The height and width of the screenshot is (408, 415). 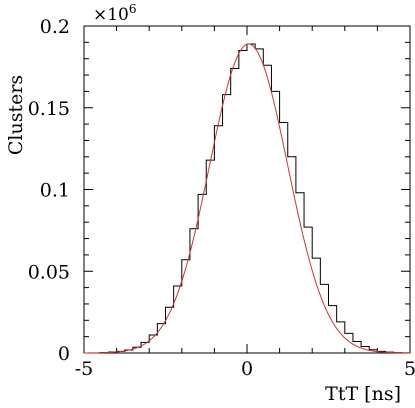 What do you see at coordinates (84, 369) in the screenshot?
I see `x-tick-label: -5` at bounding box center [84, 369].